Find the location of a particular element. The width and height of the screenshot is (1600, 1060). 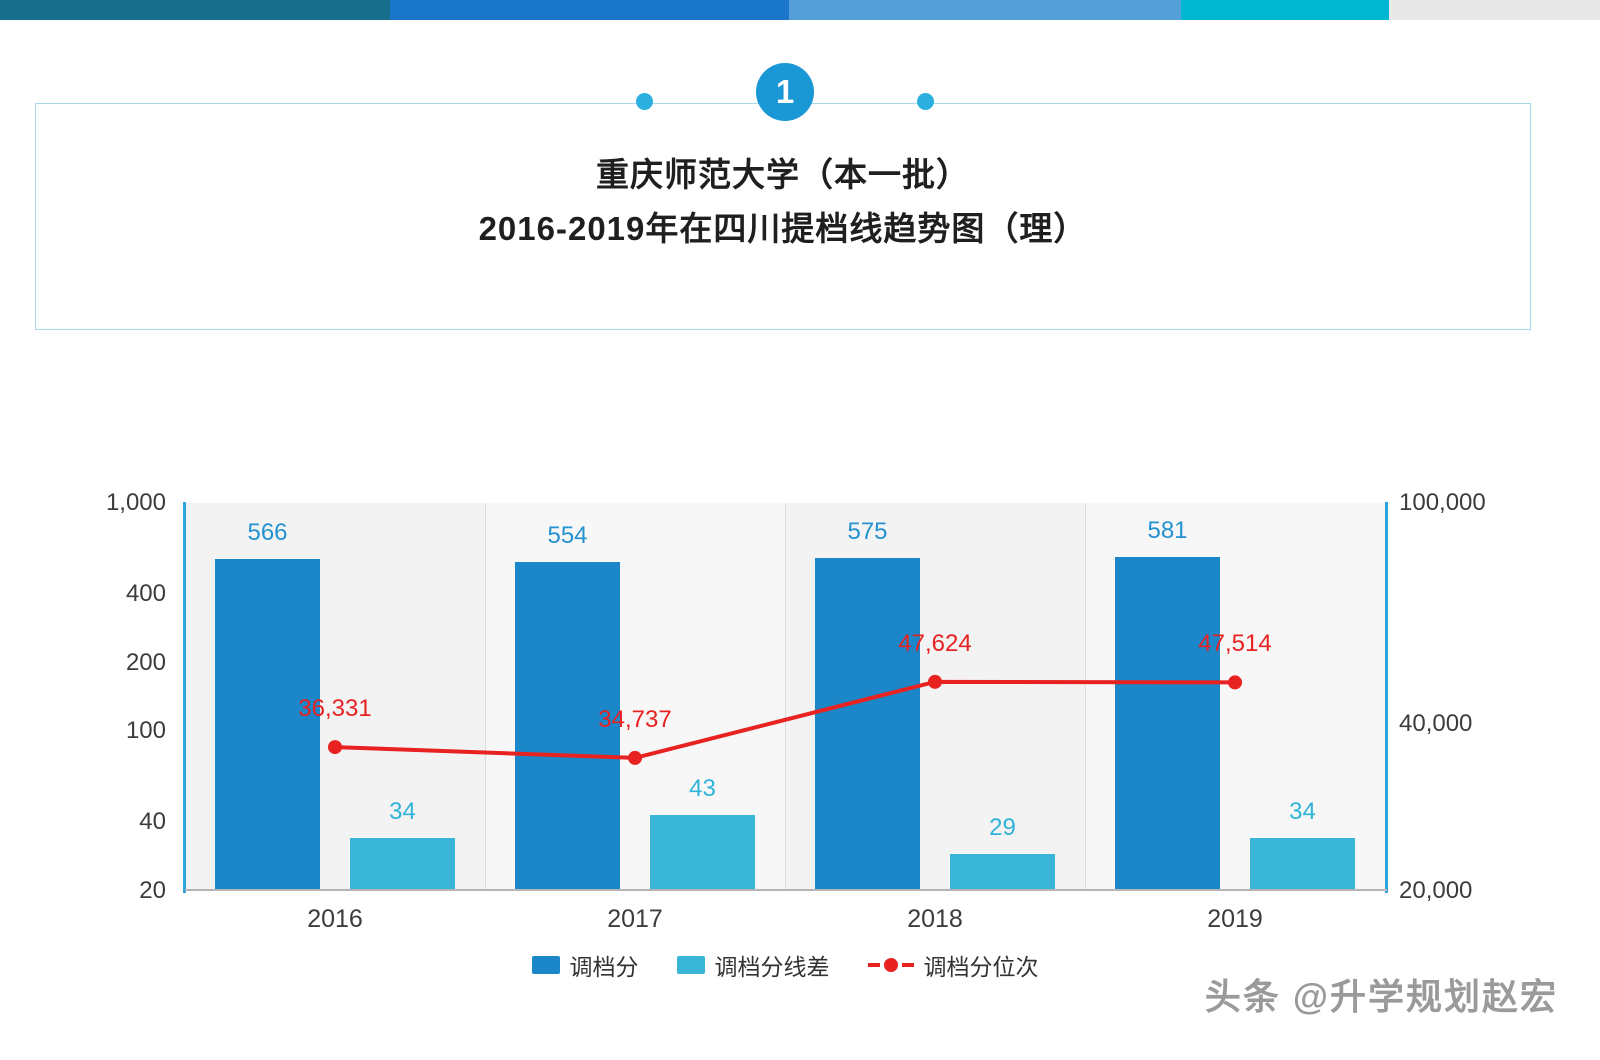

bar-value-label: 29 is located at coordinates (1002, 828).